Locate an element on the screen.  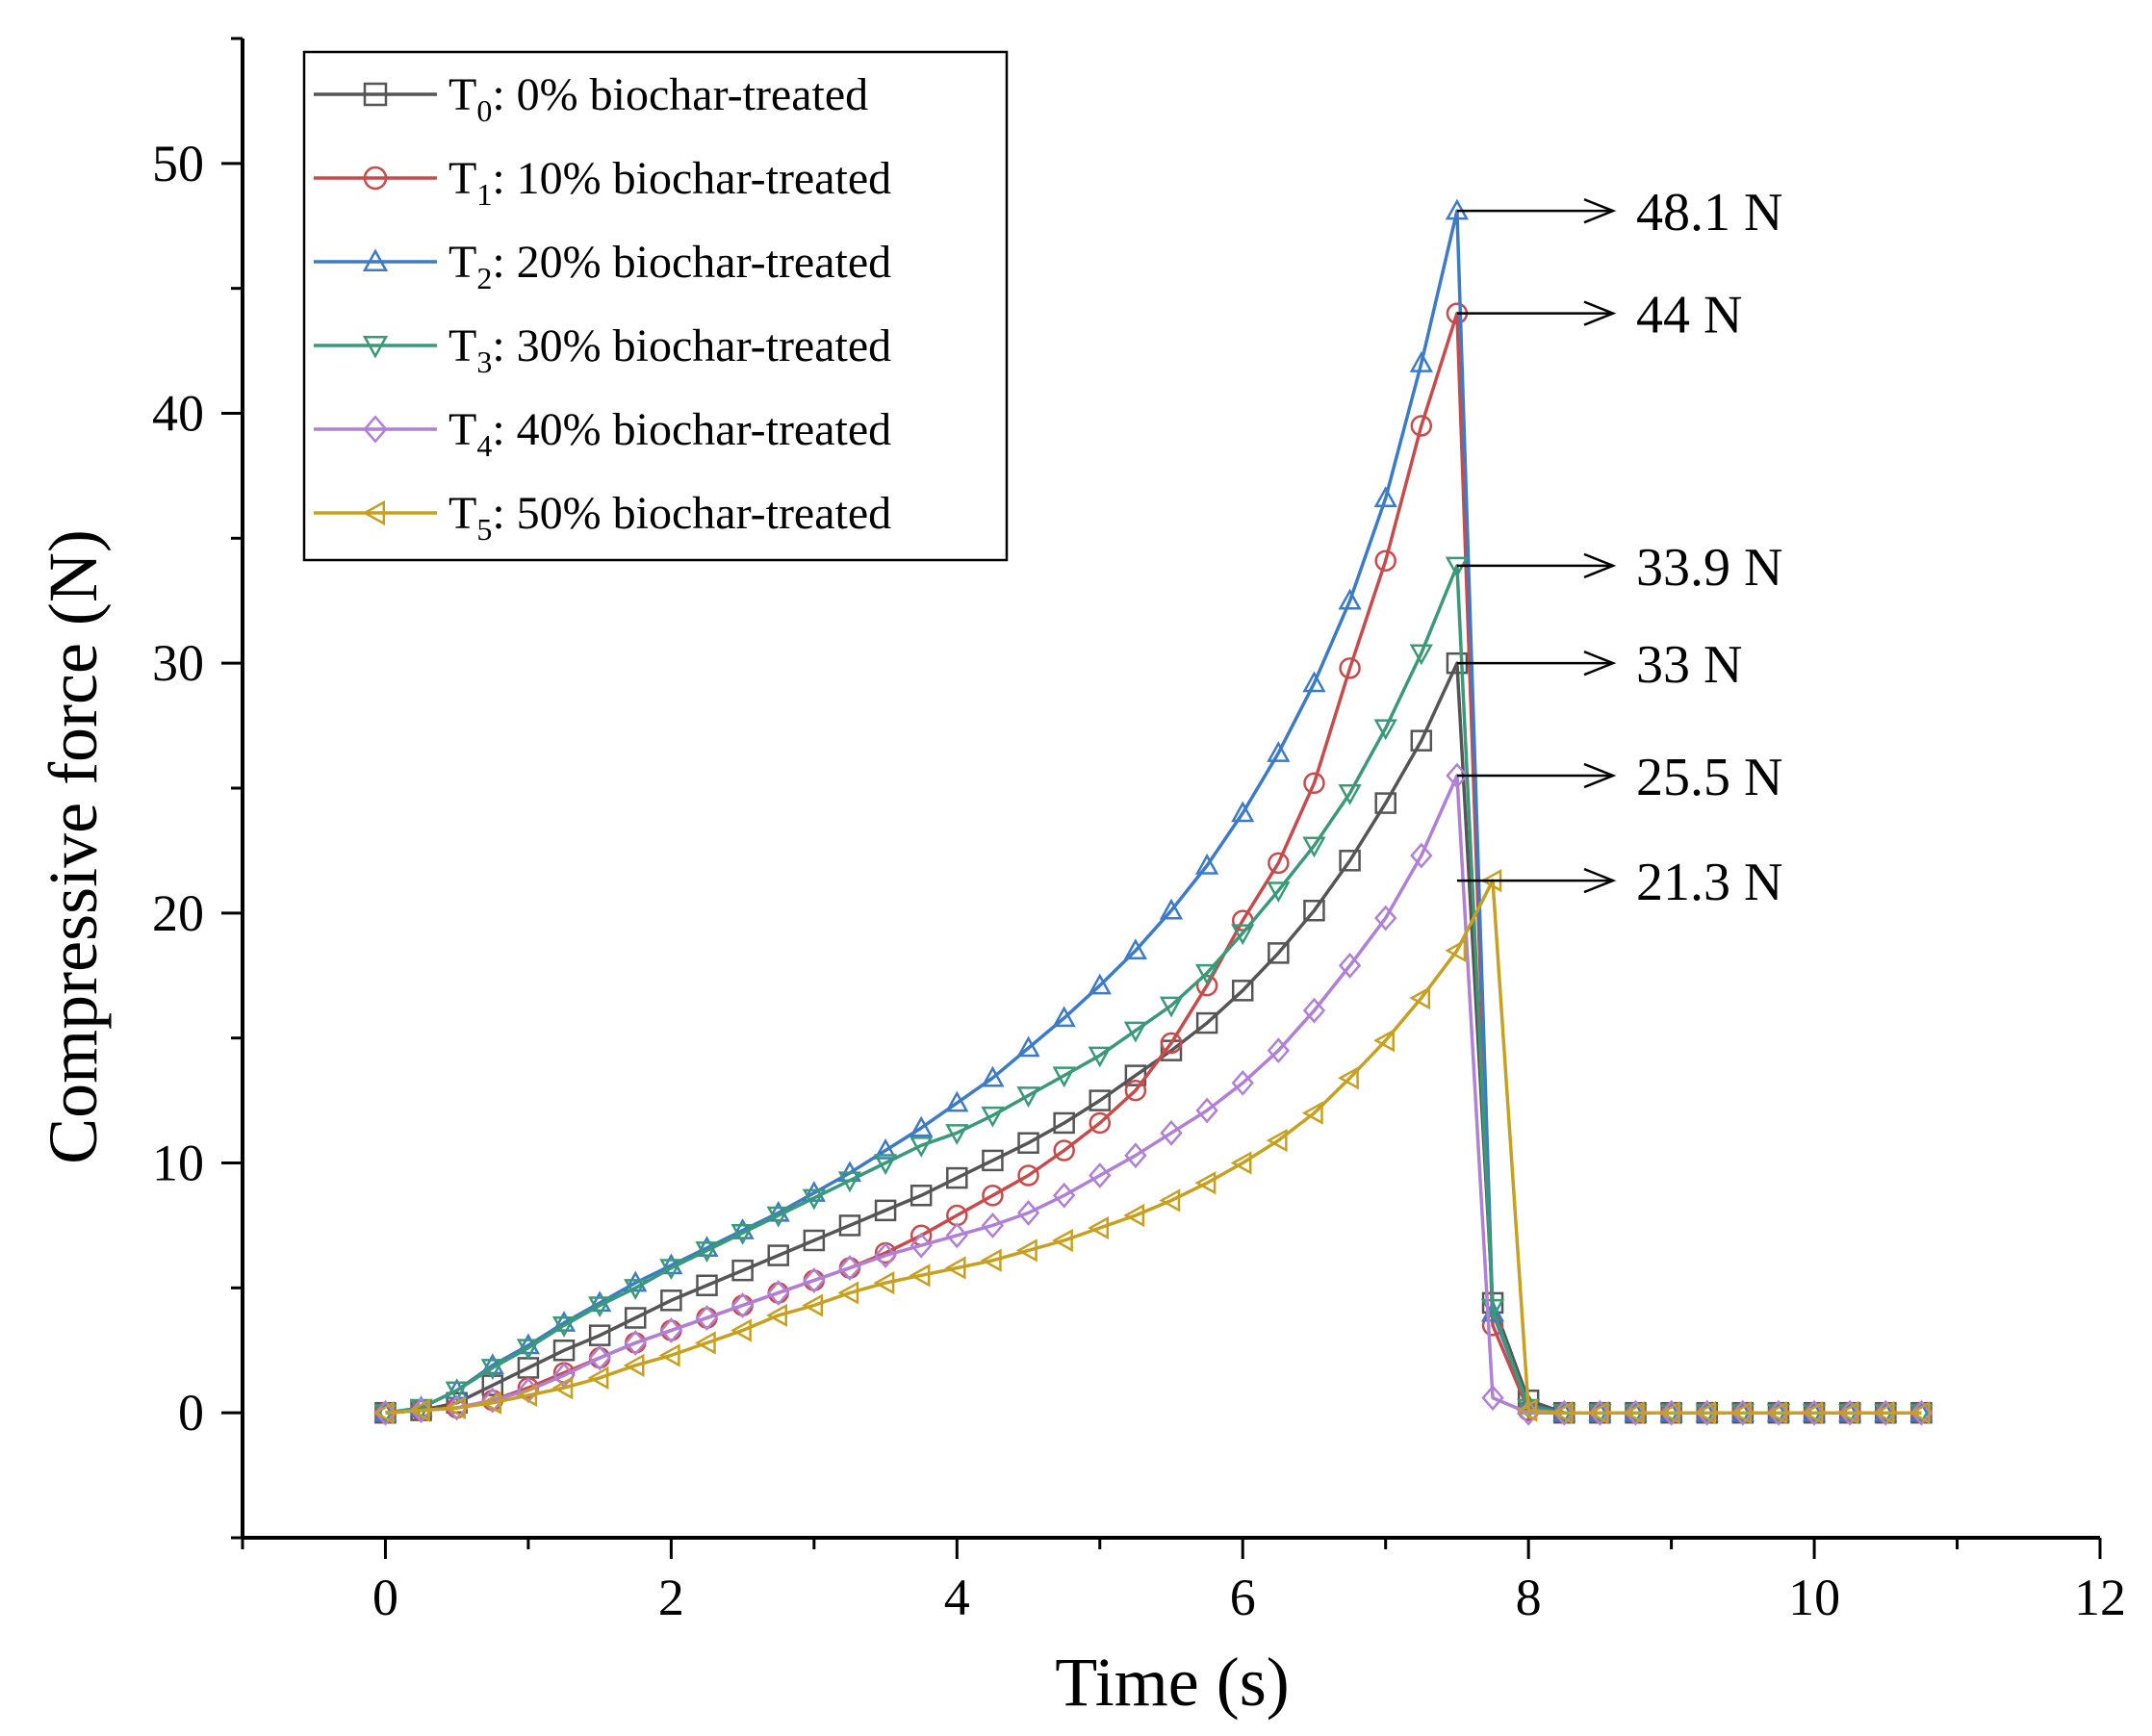
y-tick-label: 0 is located at coordinates (191, 1413).